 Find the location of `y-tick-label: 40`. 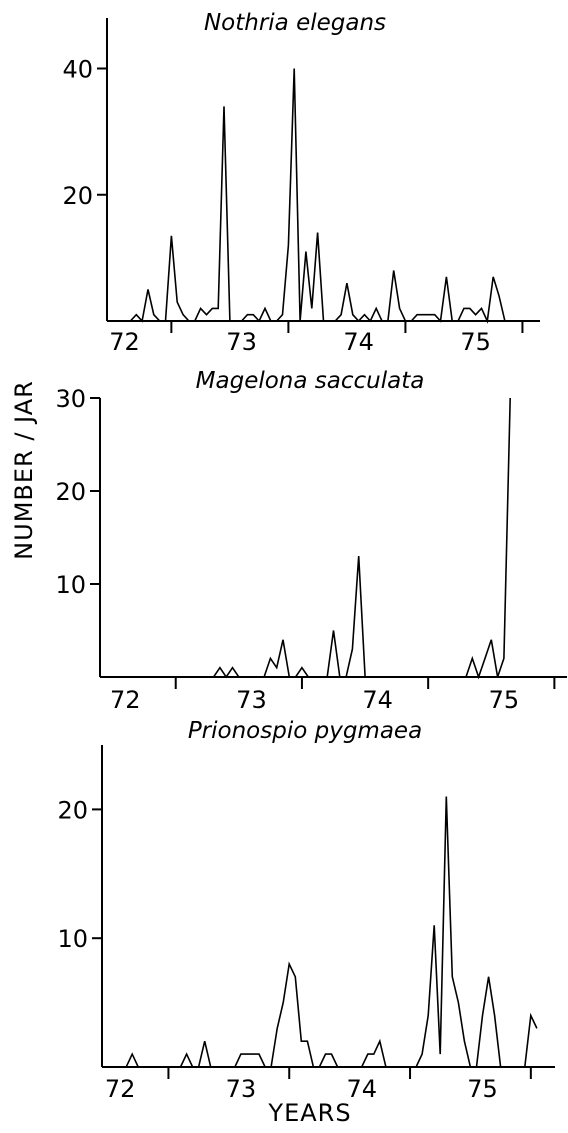

y-tick-label: 40 is located at coordinates (77, 70).